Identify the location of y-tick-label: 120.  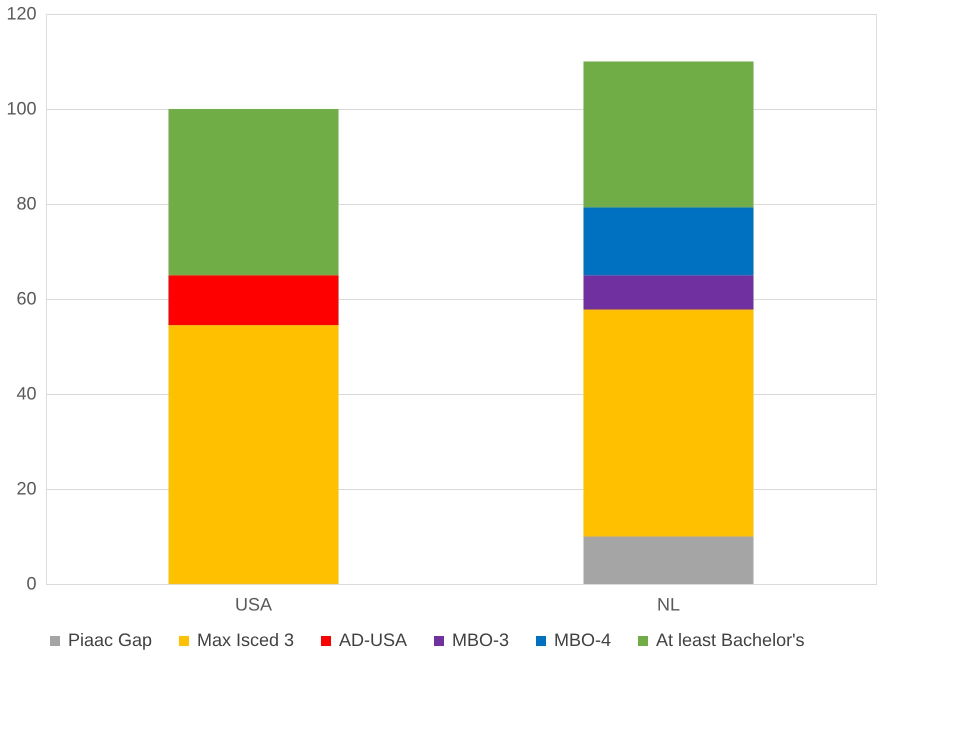
(21, 14).